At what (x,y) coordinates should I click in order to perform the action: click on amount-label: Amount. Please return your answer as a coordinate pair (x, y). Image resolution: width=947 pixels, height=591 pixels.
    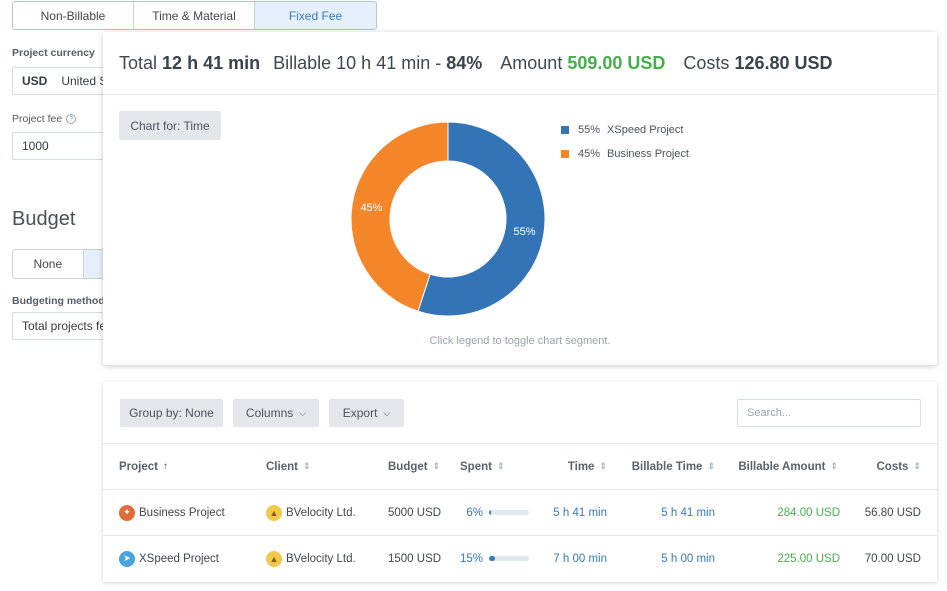
    Looking at the image, I should click on (531, 62).